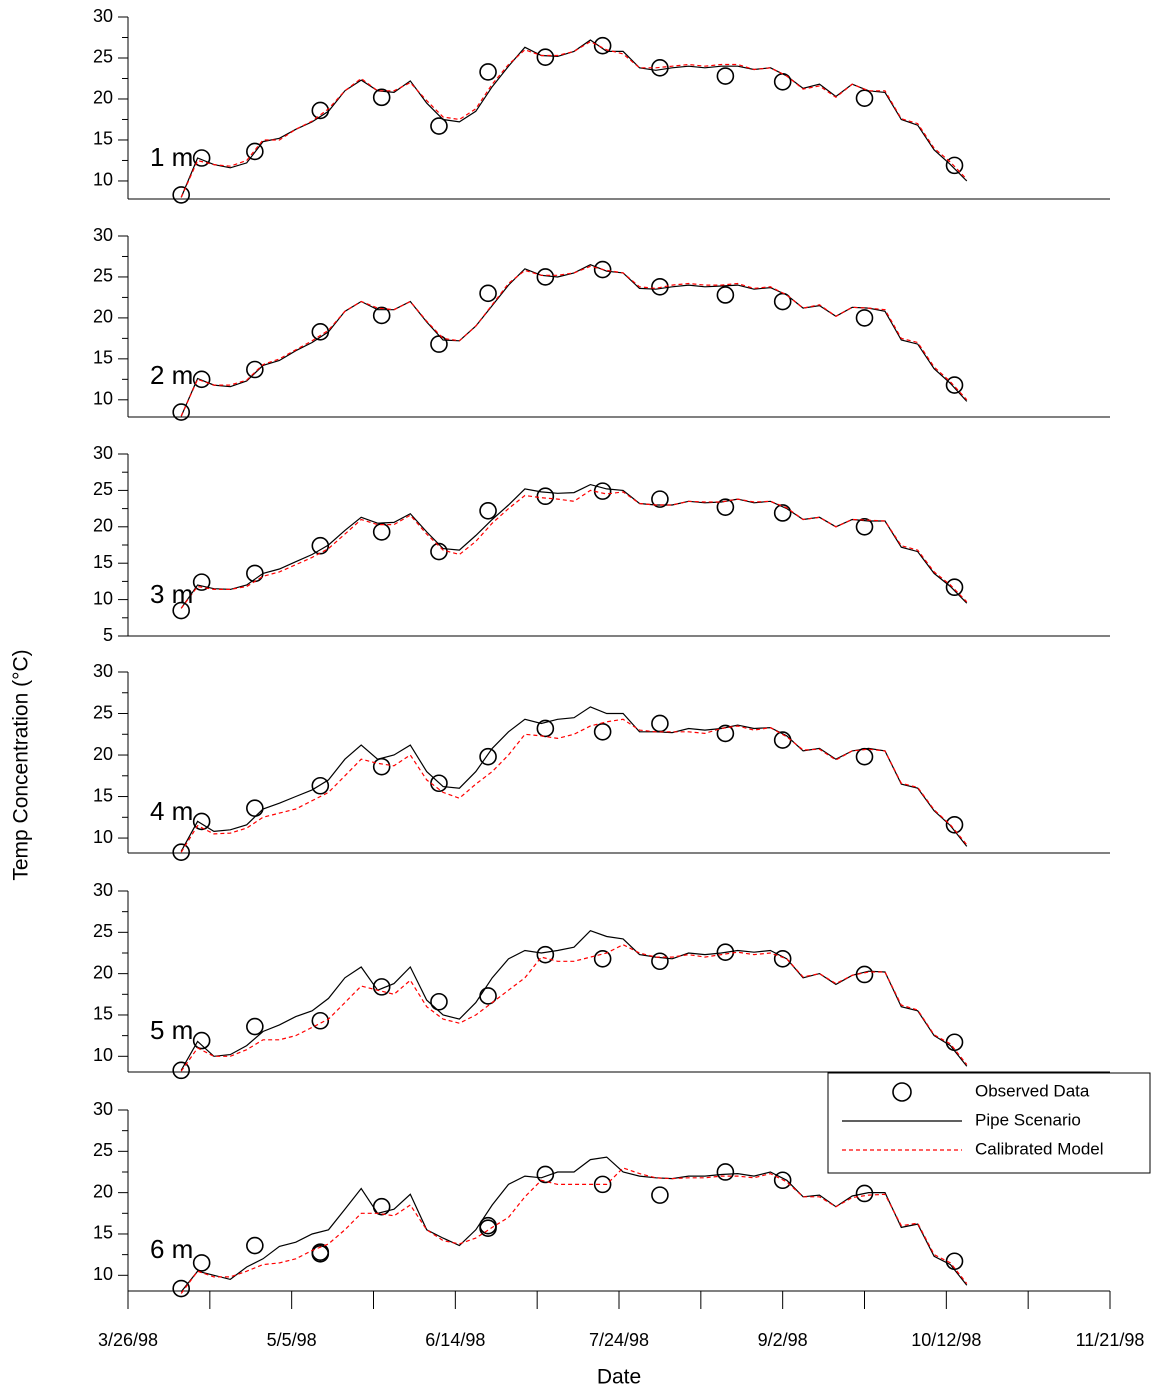 The height and width of the screenshot is (1393, 1166). Describe the element at coordinates (292, 1340) in the screenshot. I see `x-tick-label: 5/5/98` at that location.